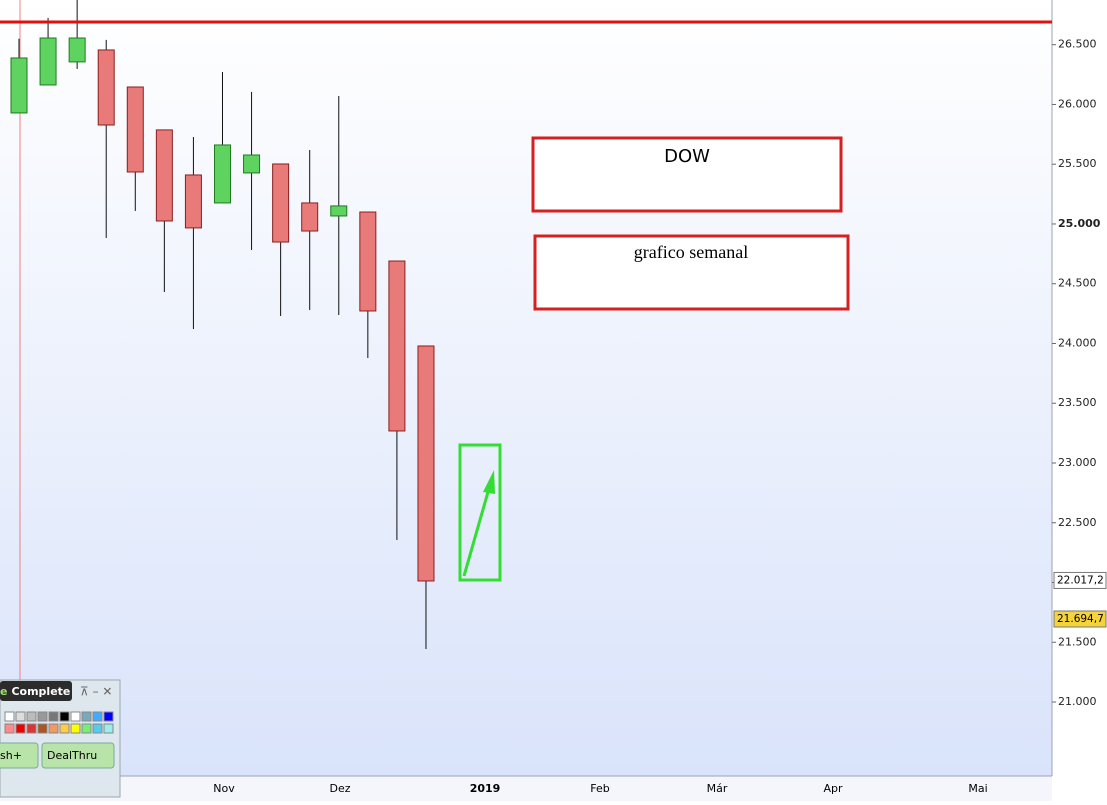 This screenshot has width=1107, height=805. What do you see at coordinates (1077, 283) in the screenshot?
I see `y-tick-label: 24.500` at bounding box center [1077, 283].